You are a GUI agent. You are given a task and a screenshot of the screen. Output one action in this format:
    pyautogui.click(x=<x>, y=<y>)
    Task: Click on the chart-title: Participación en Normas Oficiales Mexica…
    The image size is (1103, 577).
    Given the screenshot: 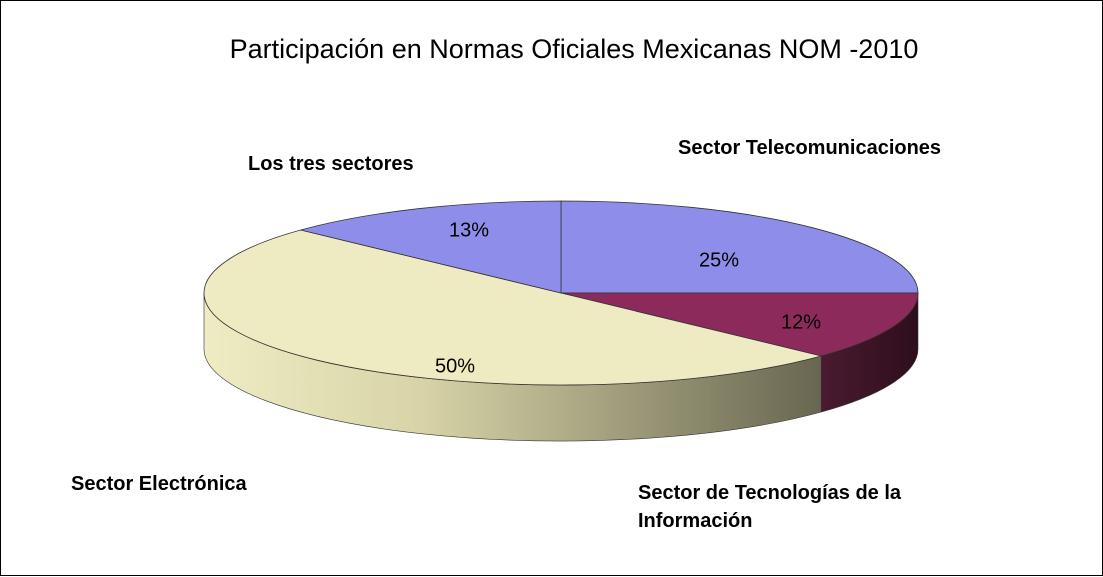 What is the action you would take?
    pyautogui.click(x=574, y=49)
    